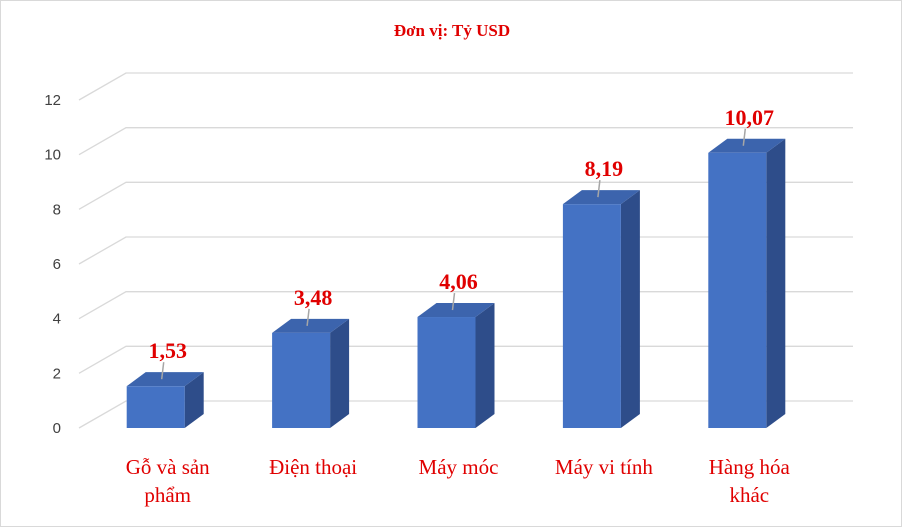 Image resolution: width=902 pixels, height=528 pixels. I want to click on x-tick-label: Máy móc, so click(459, 467).